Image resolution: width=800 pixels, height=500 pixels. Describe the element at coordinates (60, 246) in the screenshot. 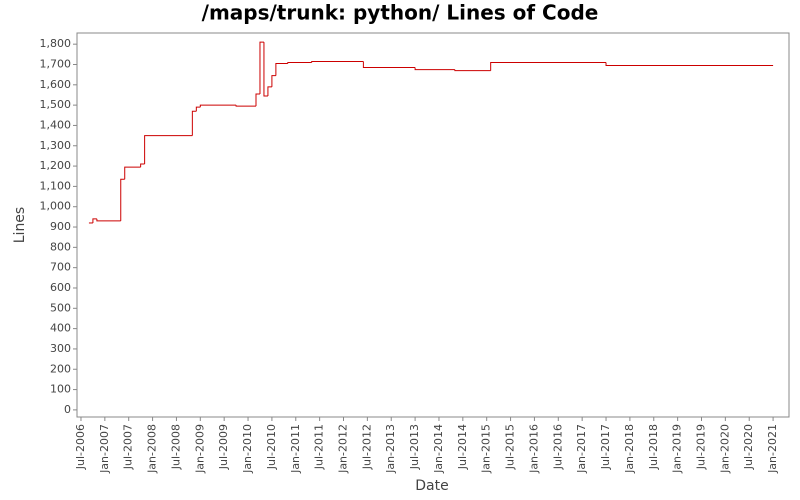

I see `y-tick-label: 800` at that location.